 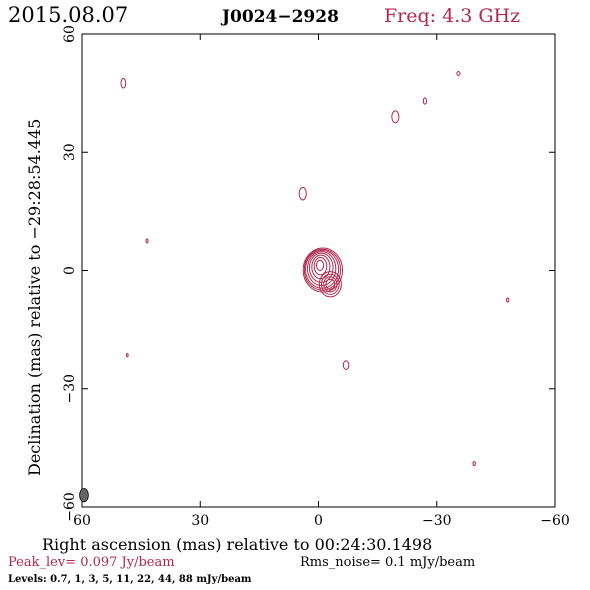 I want to click on x-tick-label: 0, so click(x=318, y=521).